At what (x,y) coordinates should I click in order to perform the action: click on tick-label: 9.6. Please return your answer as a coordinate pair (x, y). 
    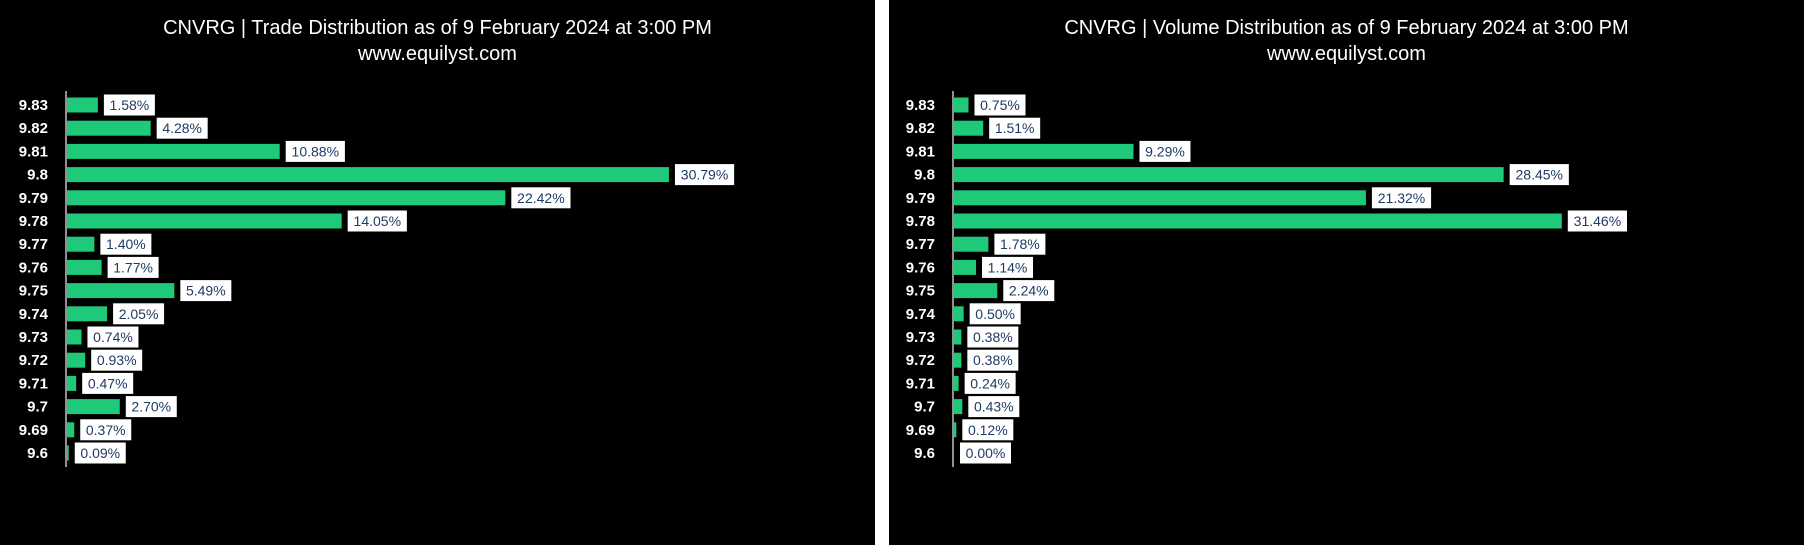
    Looking at the image, I should click on (924, 453).